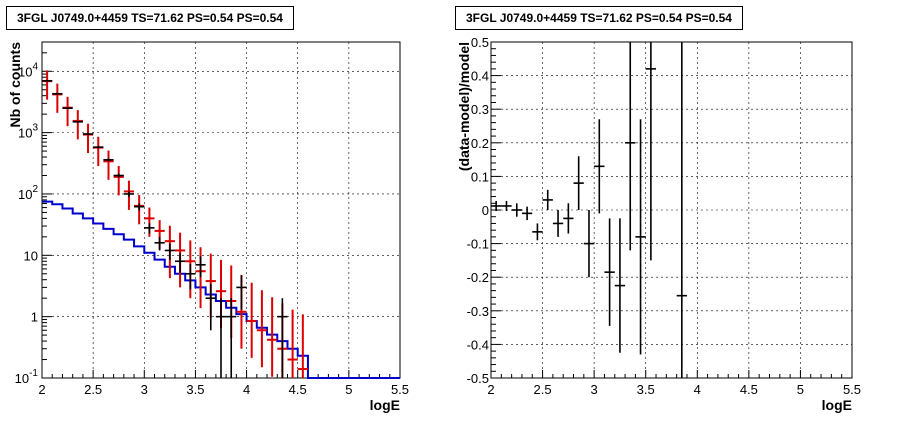 This screenshot has width=898, height=421. What do you see at coordinates (480, 176) in the screenshot?
I see `y-tick-label: 0.1` at bounding box center [480, 176].